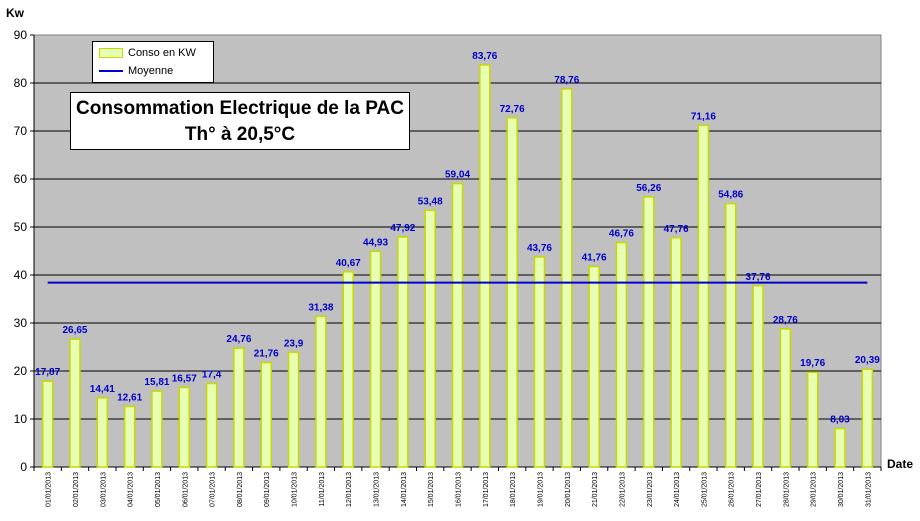  What do you see at coordinates (814, 489) in the screenshot?
I see `x-tick-label: 29/01/2013` at bounding box center [814, 489].